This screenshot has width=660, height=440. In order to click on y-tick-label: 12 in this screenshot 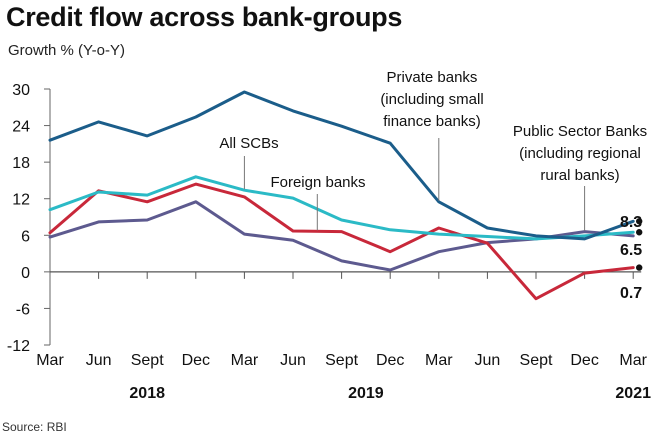, I will do `click(21, 200)`.